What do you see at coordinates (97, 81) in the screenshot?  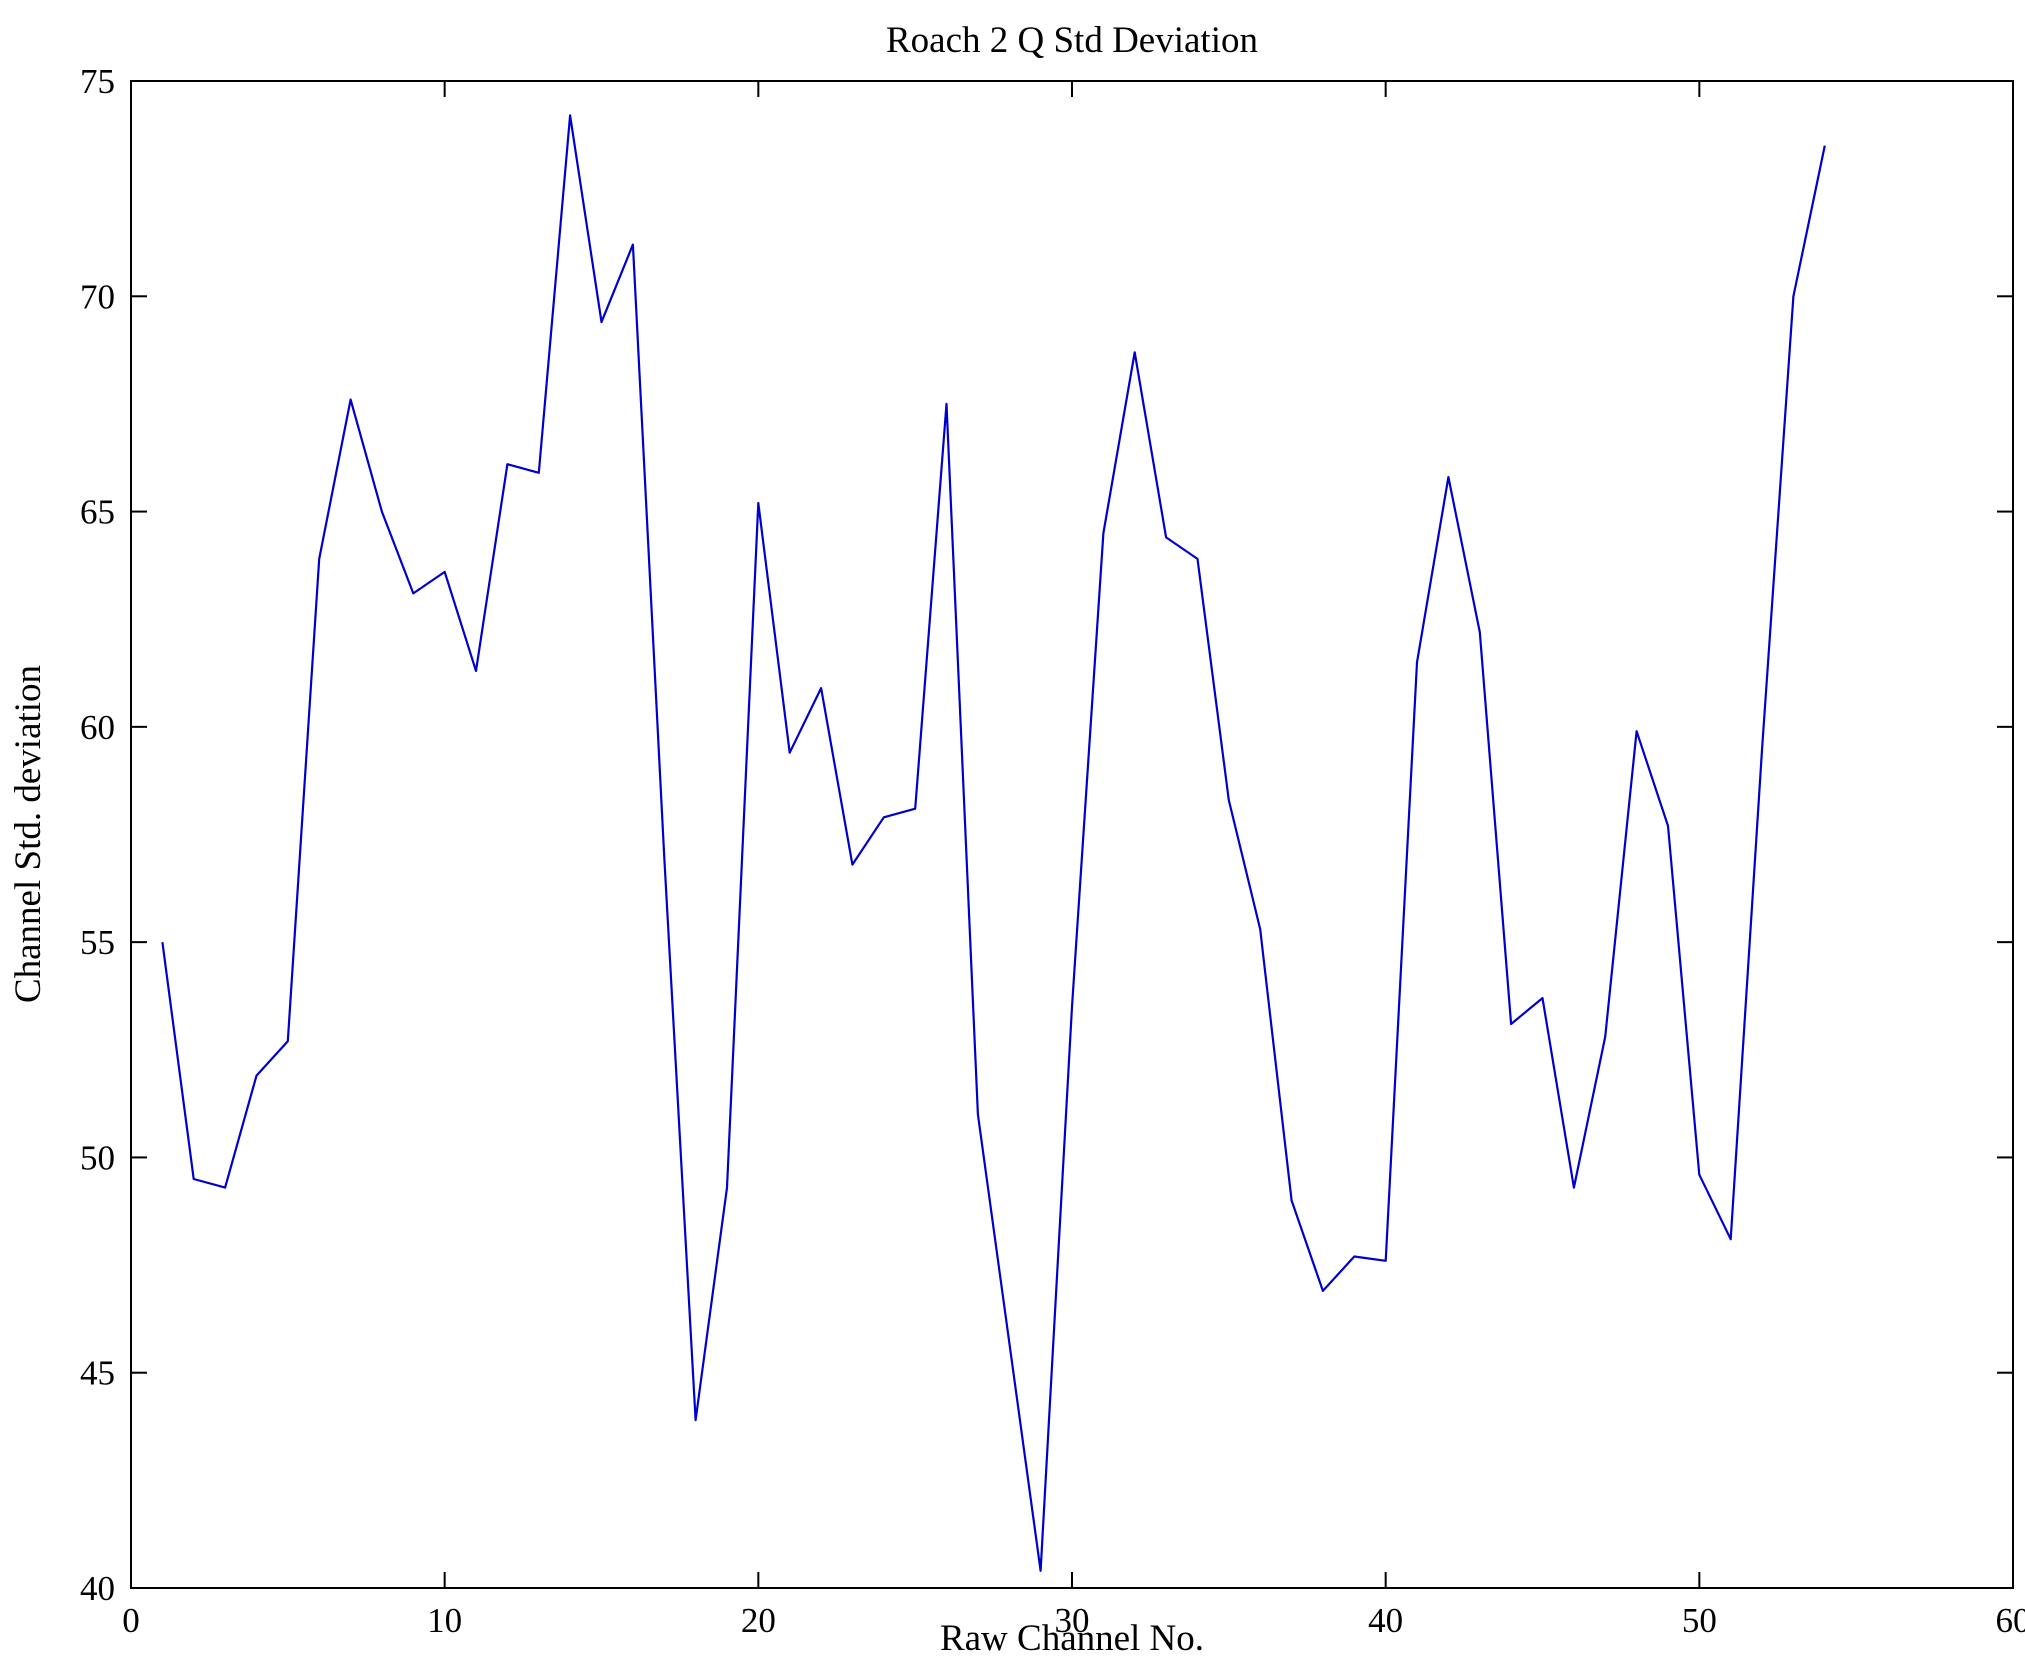 I see `y-tick-label: 75` at bounding box center [97, 81].